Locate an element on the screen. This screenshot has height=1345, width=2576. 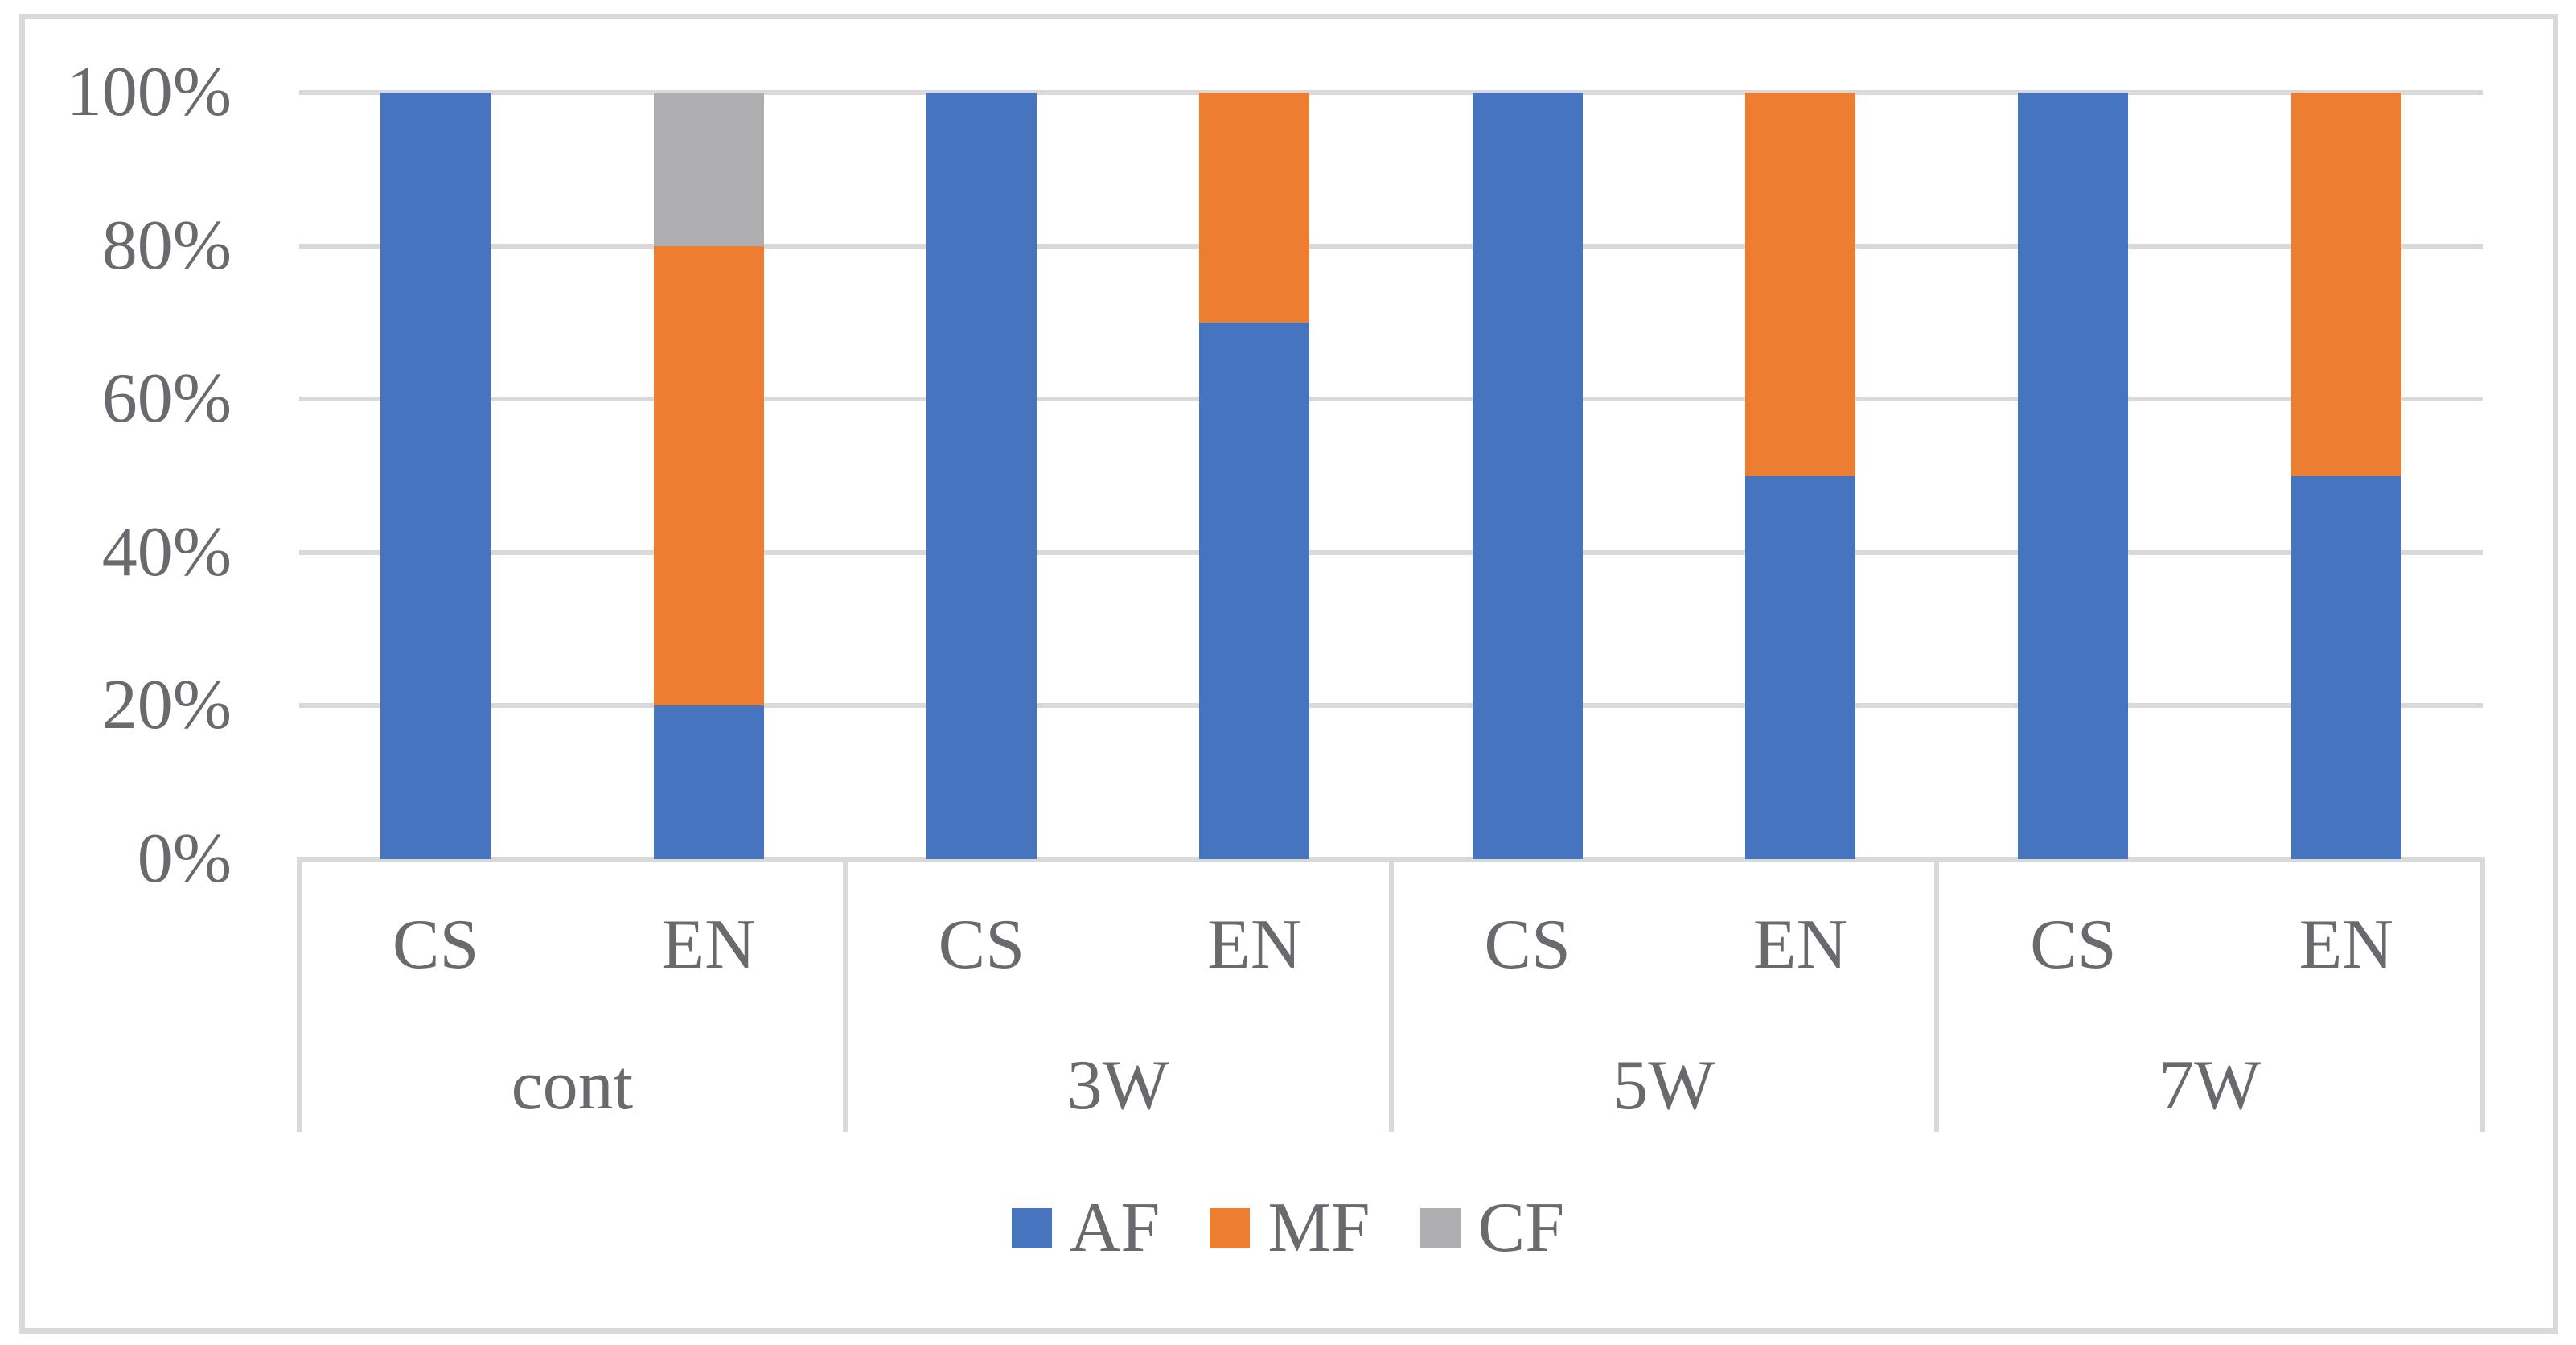
y-tick-label-80%: 80% is located at coordinates (166, 245).